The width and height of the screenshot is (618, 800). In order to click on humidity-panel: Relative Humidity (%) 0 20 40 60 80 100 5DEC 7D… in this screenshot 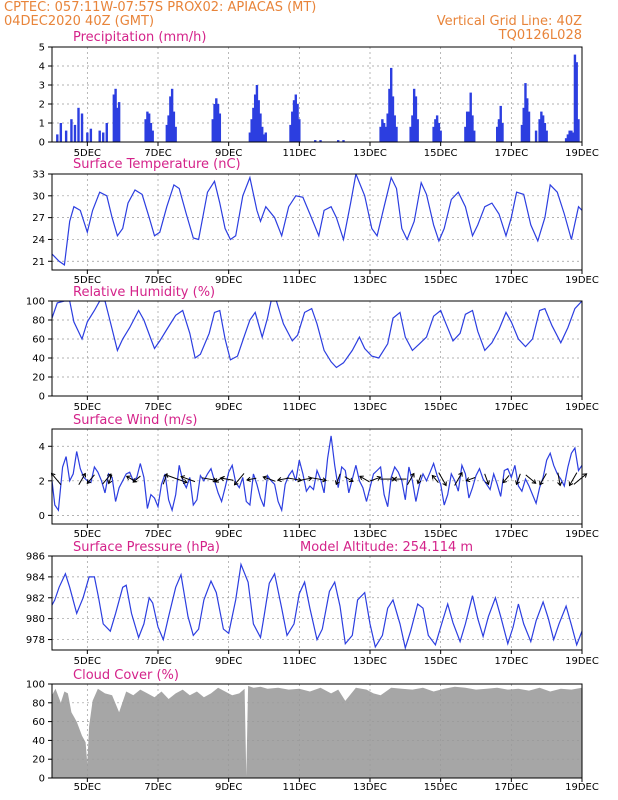, I will do `click(312, 349)`.